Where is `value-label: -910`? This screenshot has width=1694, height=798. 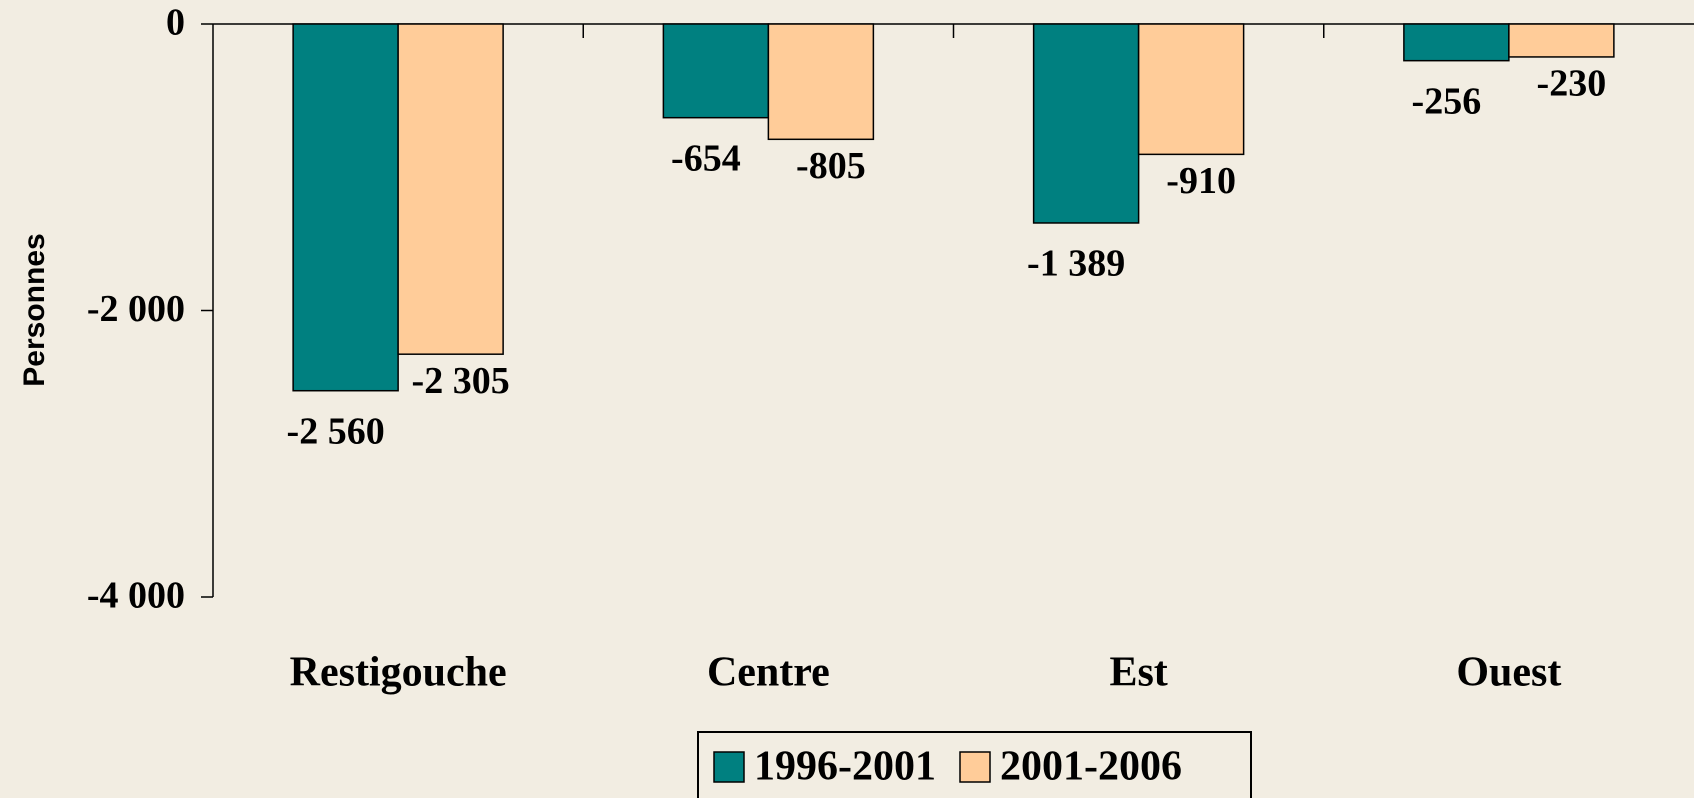
value-label: -910 is located at coordinates (1201, 181).